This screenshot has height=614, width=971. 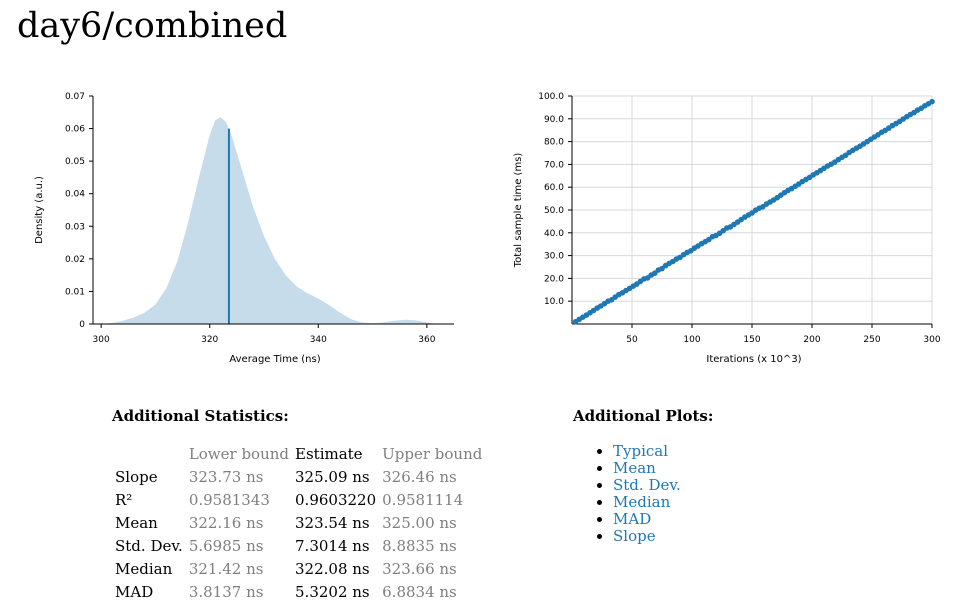 What do you see at coordinates (423, 499) in the screenshot?
I see `statistics-upper-bound: 0.9581114` at bounding box center [423, 499].